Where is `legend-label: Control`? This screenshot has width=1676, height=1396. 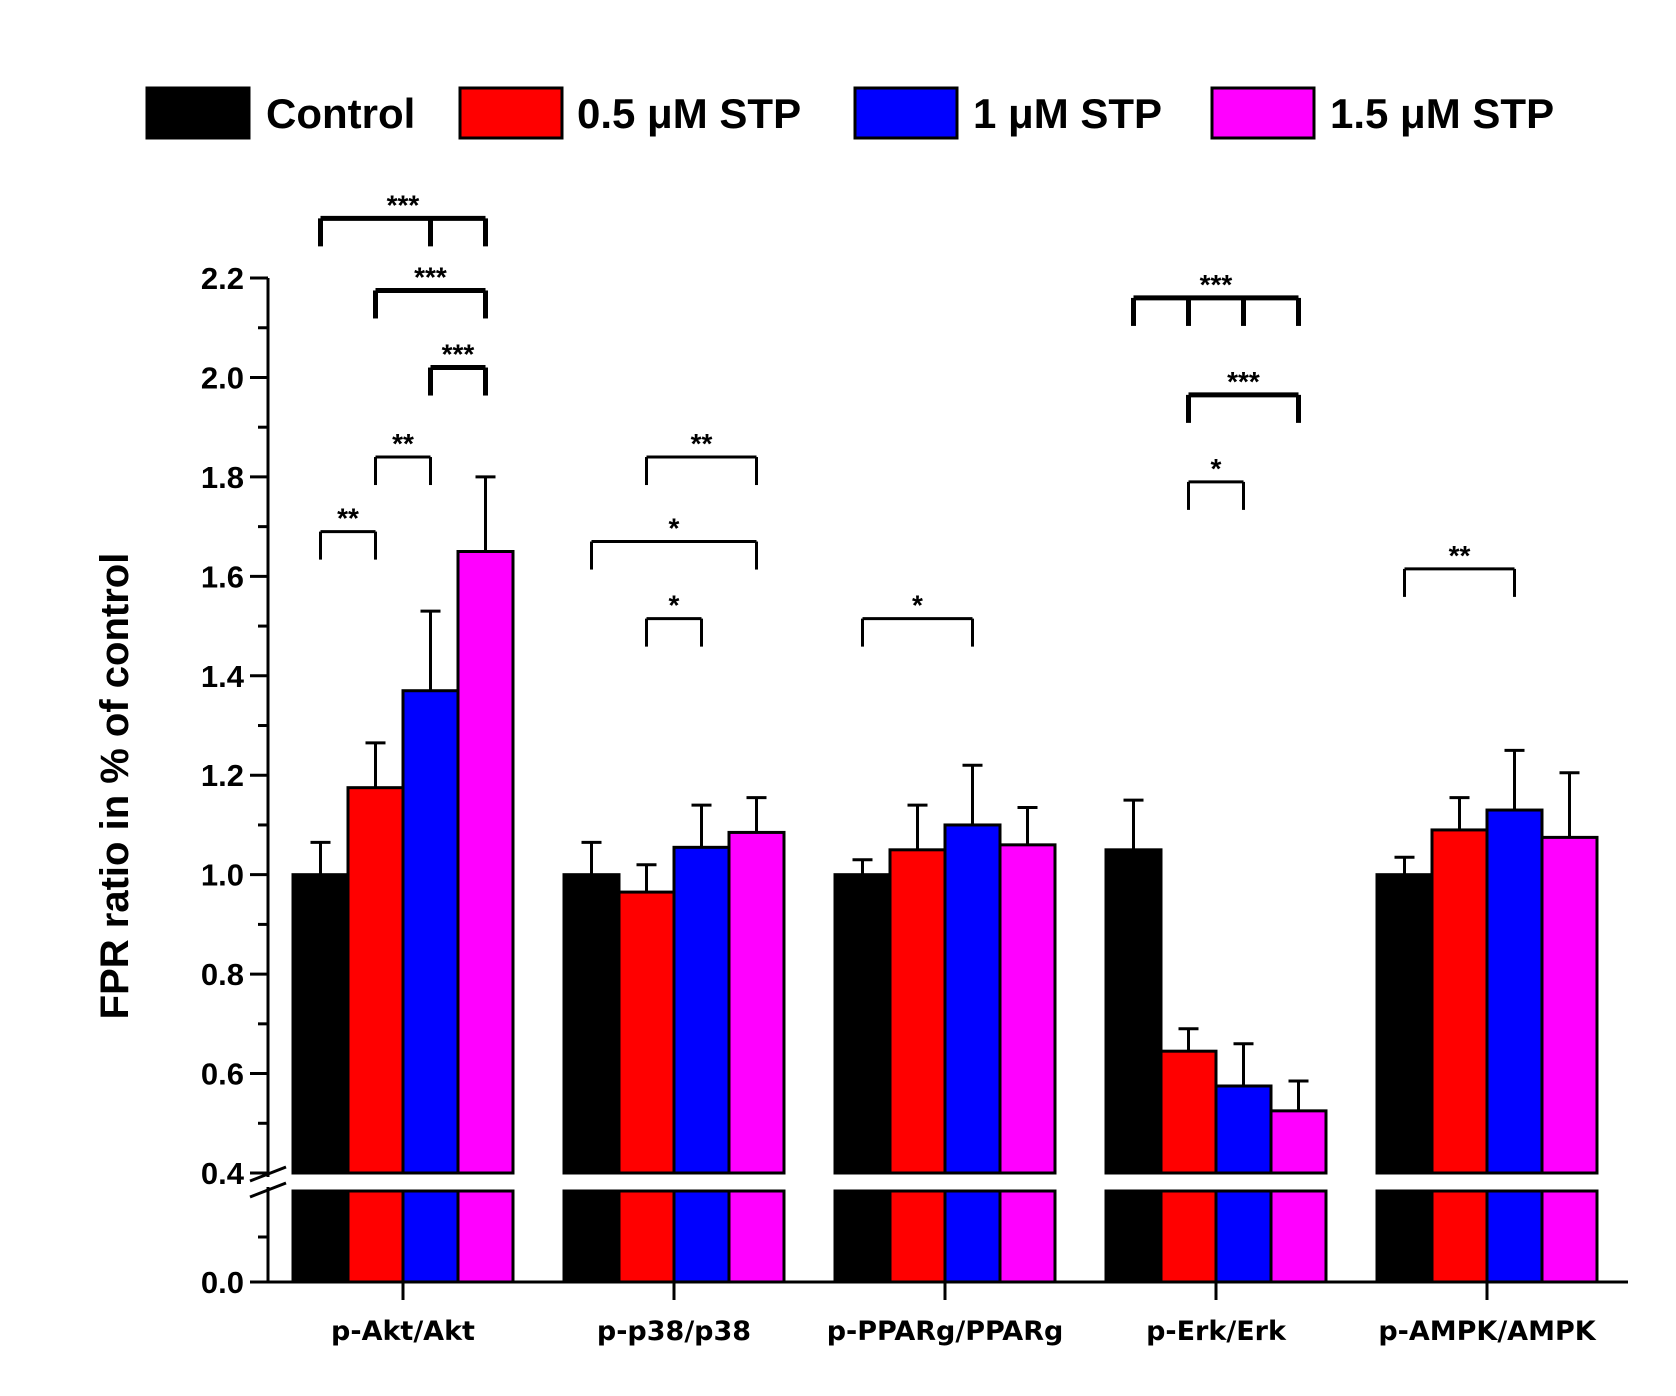
legend-label: Control is located at coordinates (340, 113).